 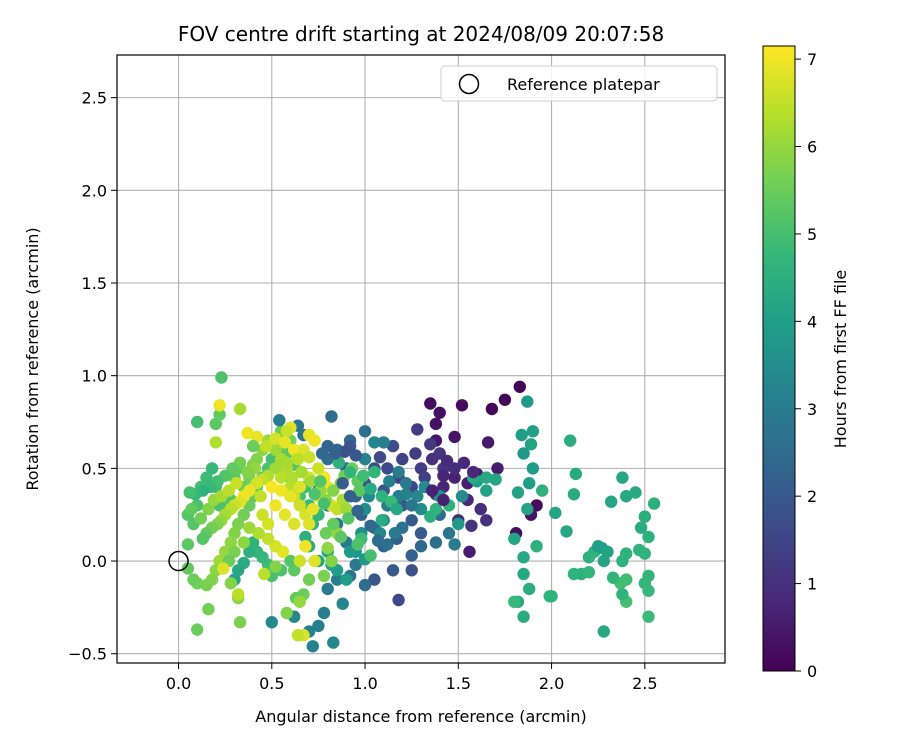 I want to click on x-axis-label: Angular distance from reference (arcmin), so click(x=420, y=716).